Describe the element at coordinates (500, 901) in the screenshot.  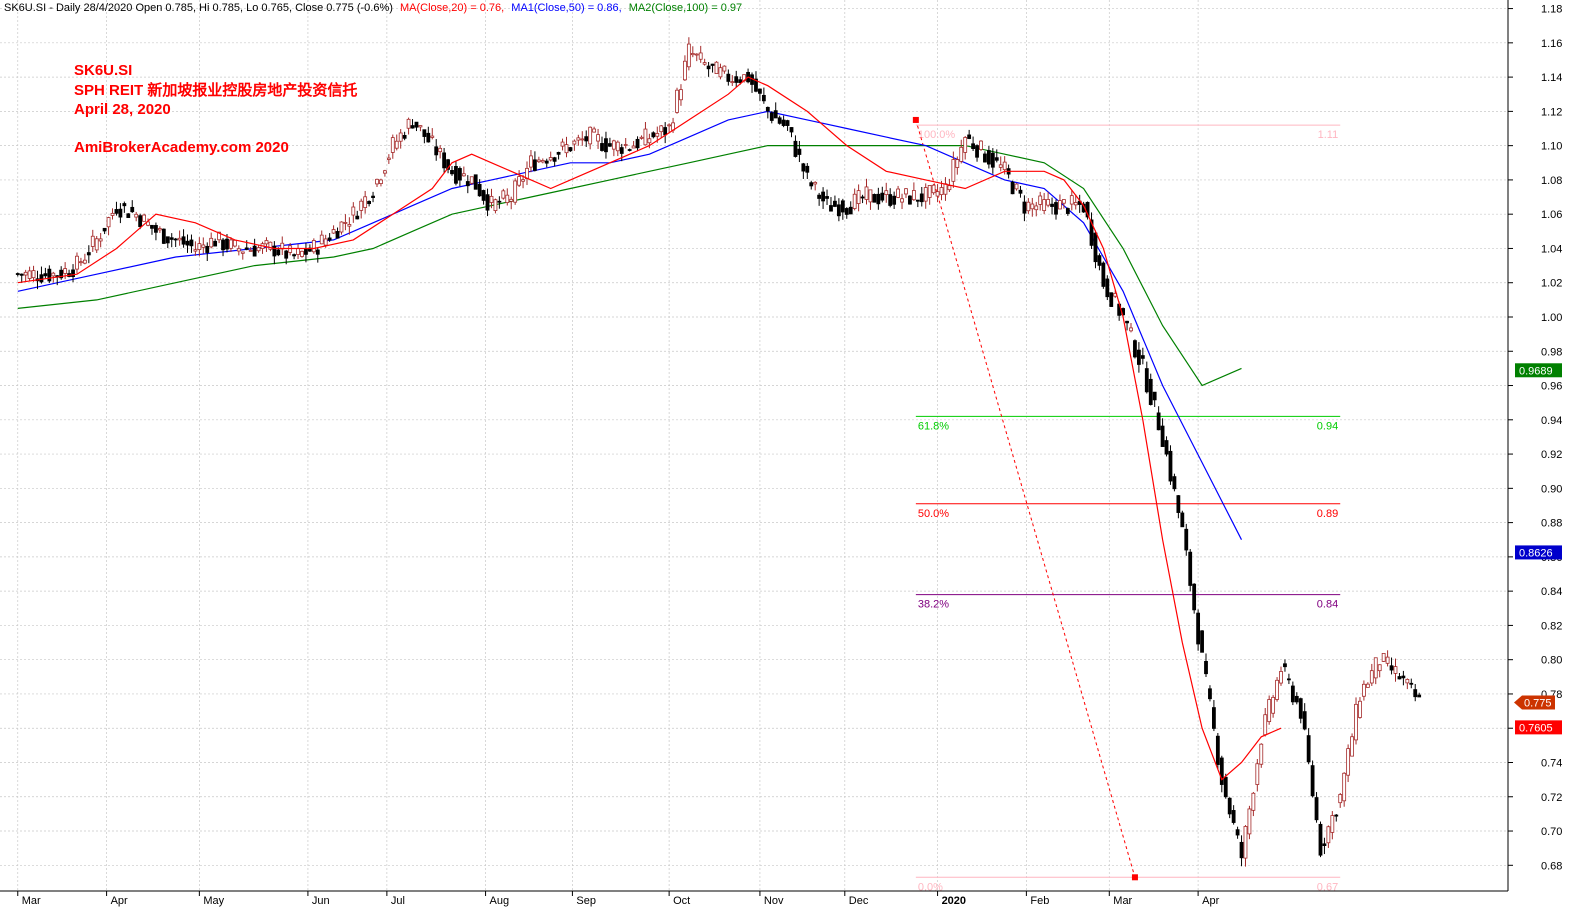
I see `x-tick-label: Aug` at that location.